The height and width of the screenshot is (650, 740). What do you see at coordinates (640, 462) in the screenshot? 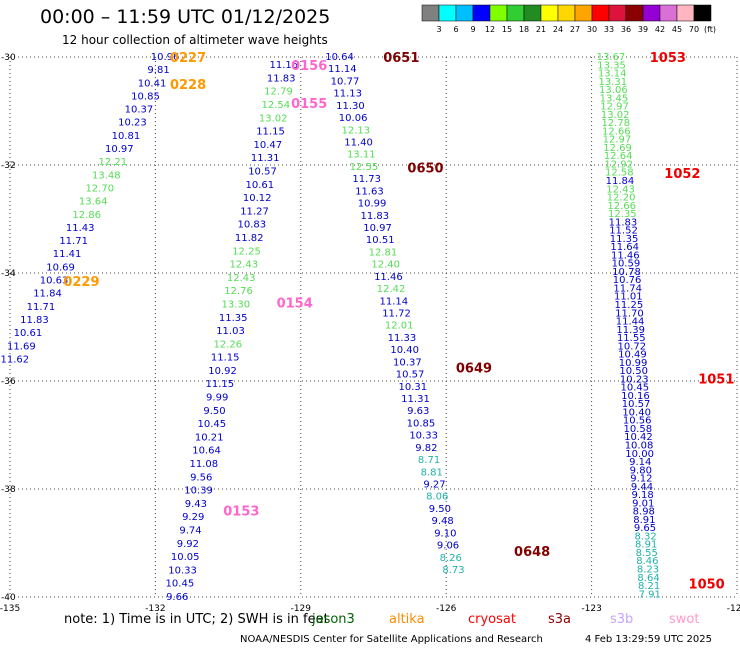
I see `wave-height-value: 9.14` at bounding box center [640, 462].